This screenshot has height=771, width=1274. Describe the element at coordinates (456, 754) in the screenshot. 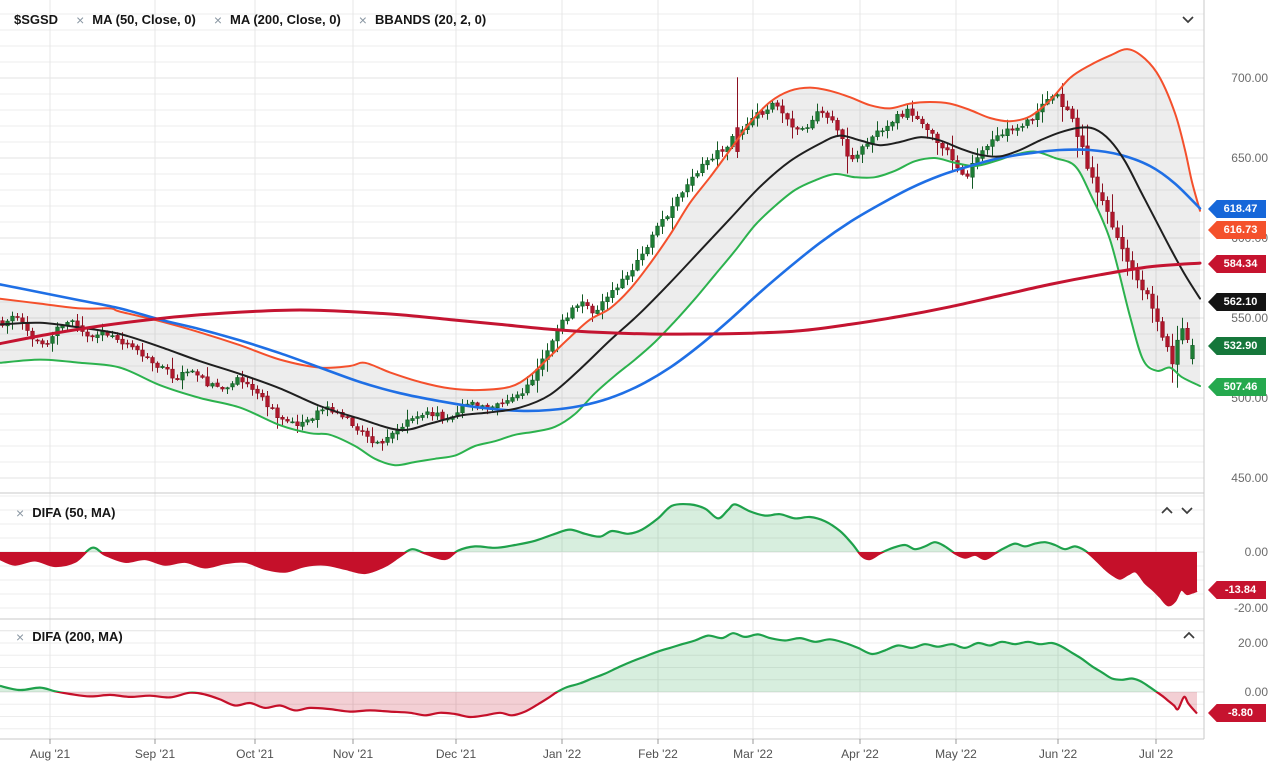

I see `x-axis-month-label: Dec '21` at that location.